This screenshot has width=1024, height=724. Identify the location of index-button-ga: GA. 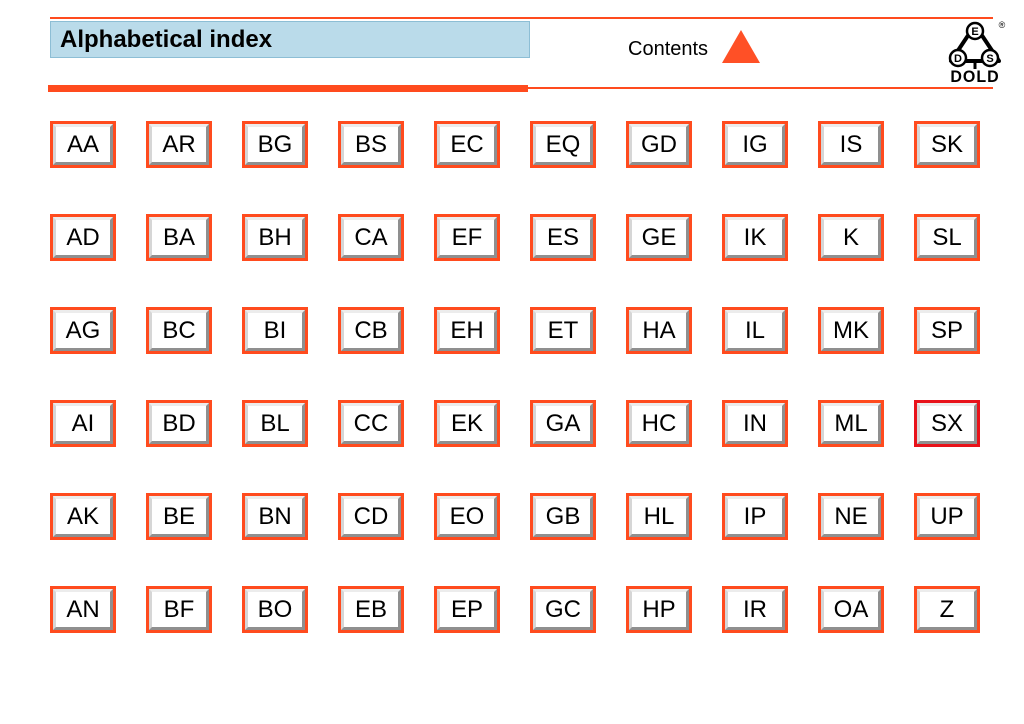
(563, 423).